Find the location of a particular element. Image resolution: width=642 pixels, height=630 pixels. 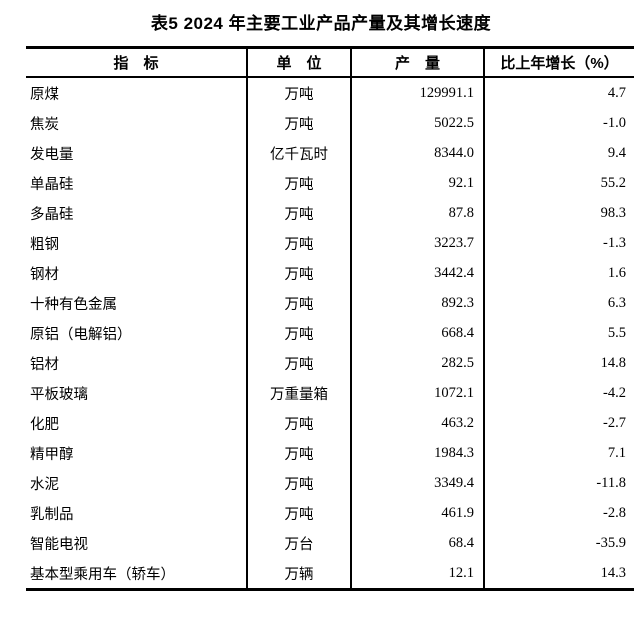

table-row: 智能电视 万台 68.4 -35.9 is located at coordinates (330, 543).